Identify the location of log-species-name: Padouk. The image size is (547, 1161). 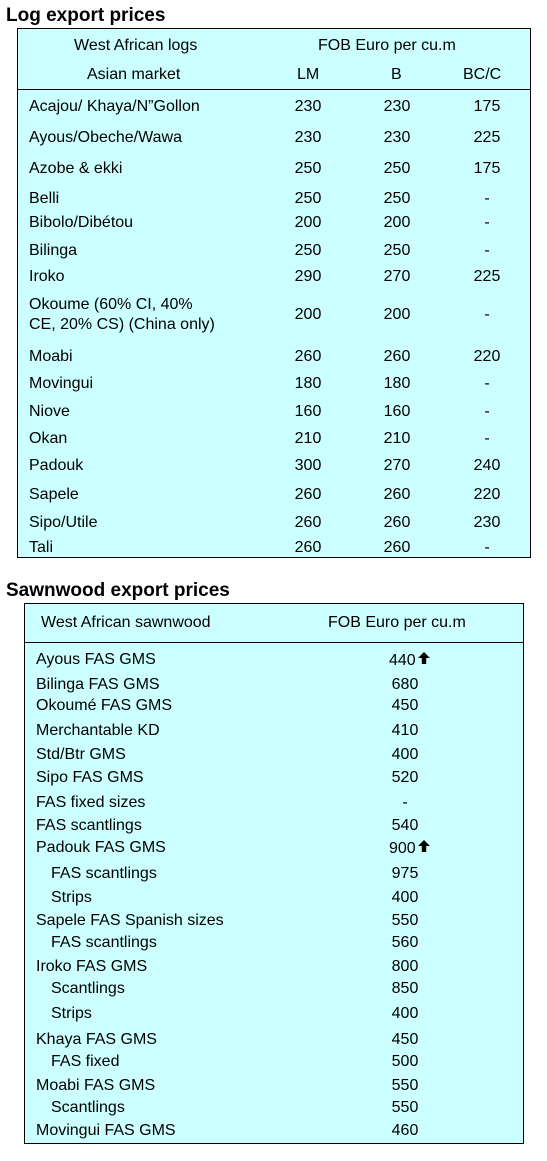
(56, 465).